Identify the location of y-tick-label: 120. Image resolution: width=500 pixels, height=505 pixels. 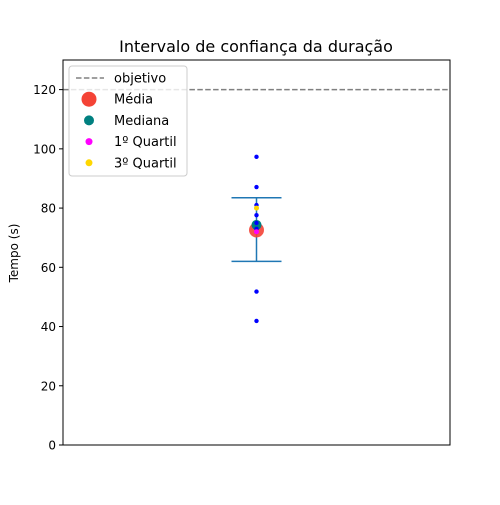
(44, 90).